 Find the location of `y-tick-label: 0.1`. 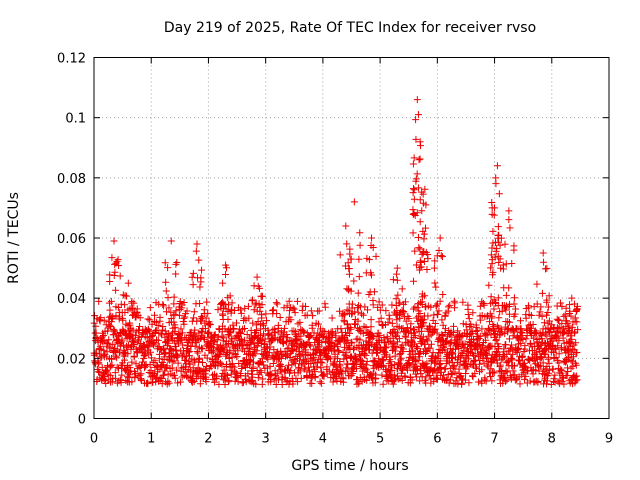

y-tick-label: 0.1 is located at coordinates (75, 119).